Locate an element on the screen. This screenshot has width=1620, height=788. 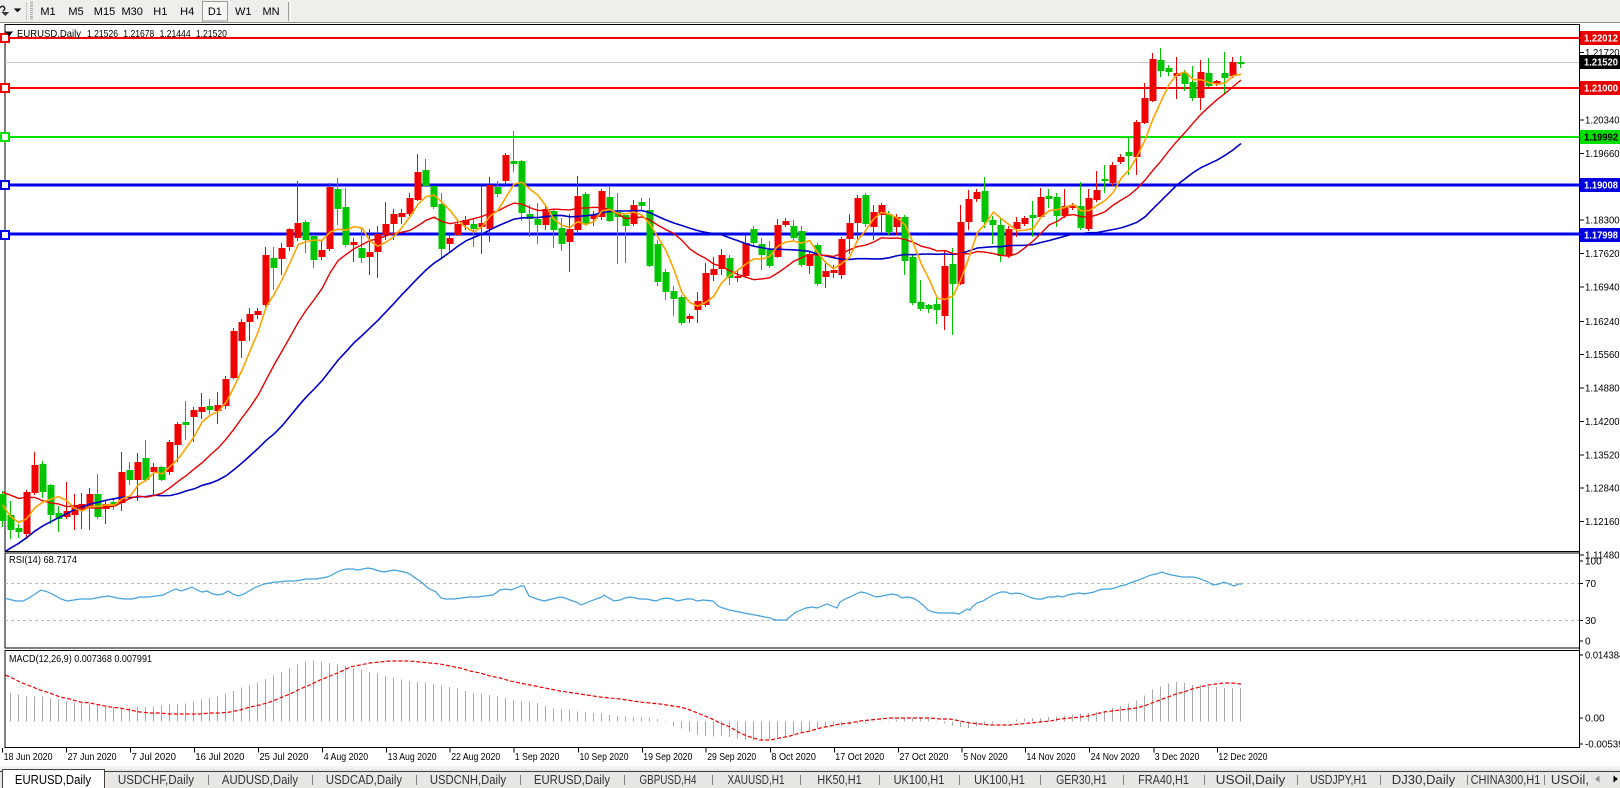
svg-text: USDJPY,H1 is located at coordinates (1338, 780).